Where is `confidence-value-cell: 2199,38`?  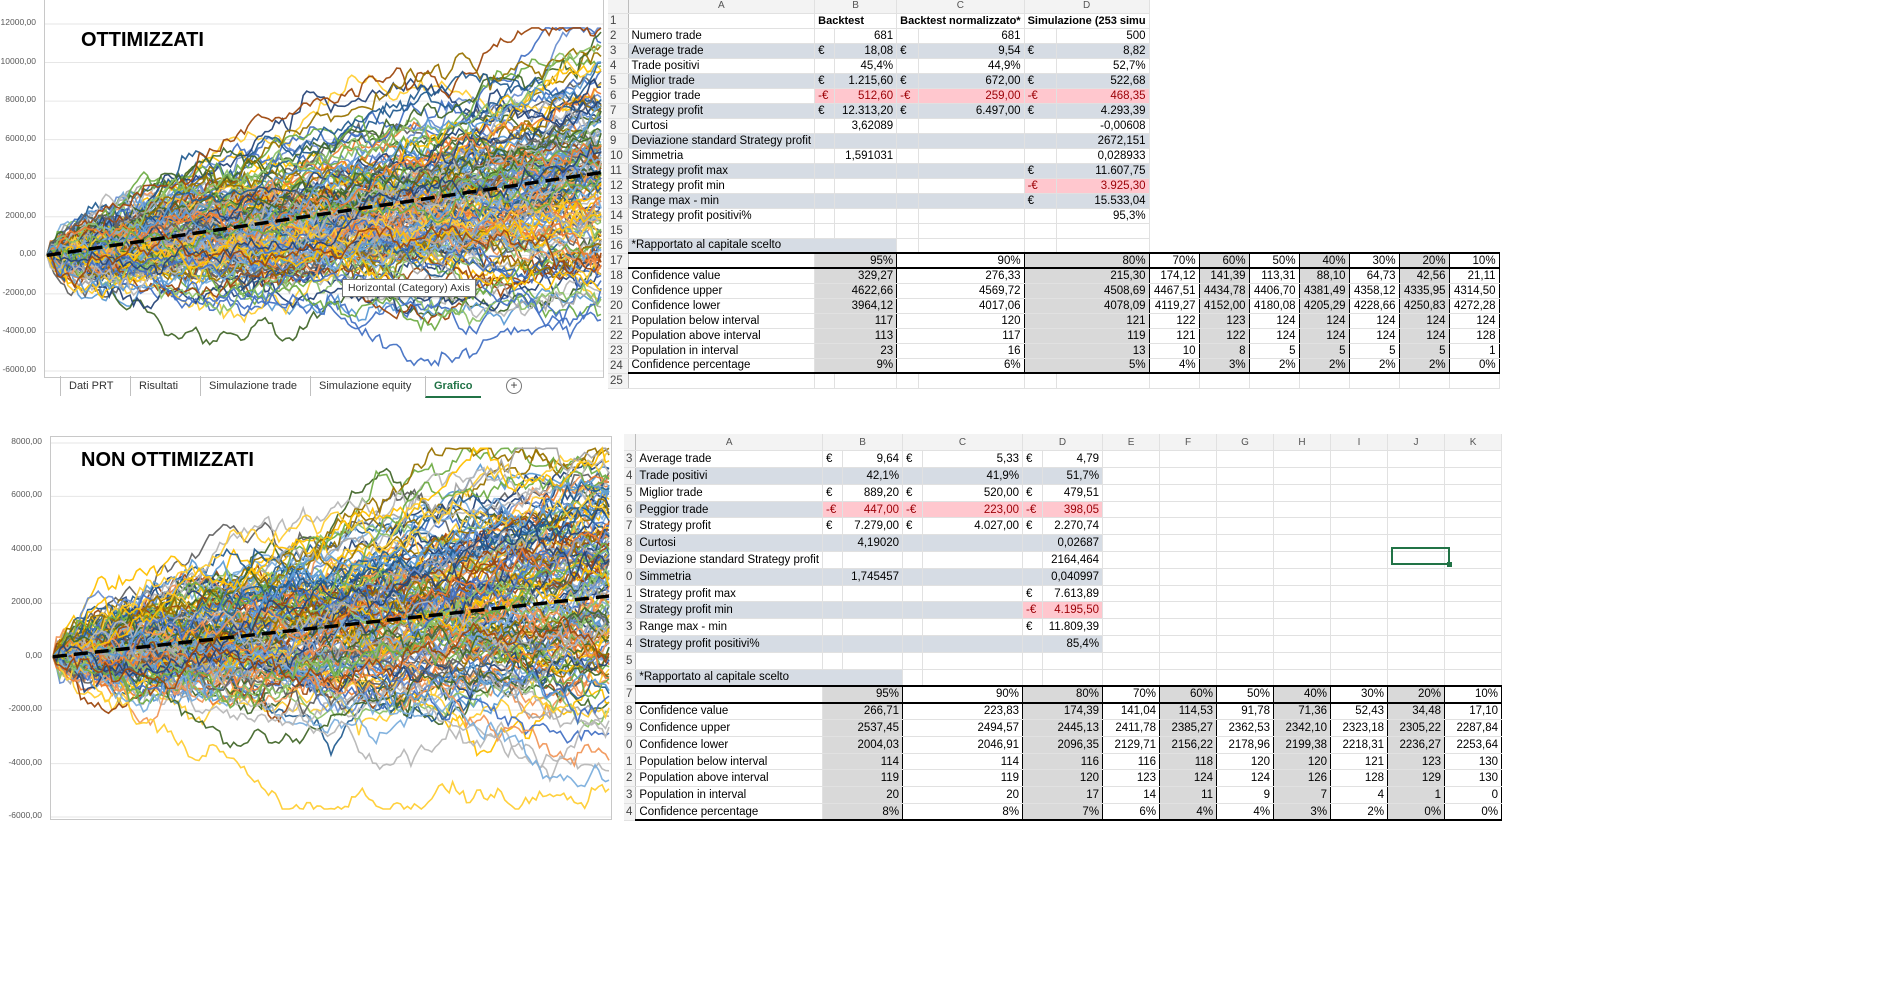 confidence-value-cell: 2199,38 is located at coordinates (1302, 745).